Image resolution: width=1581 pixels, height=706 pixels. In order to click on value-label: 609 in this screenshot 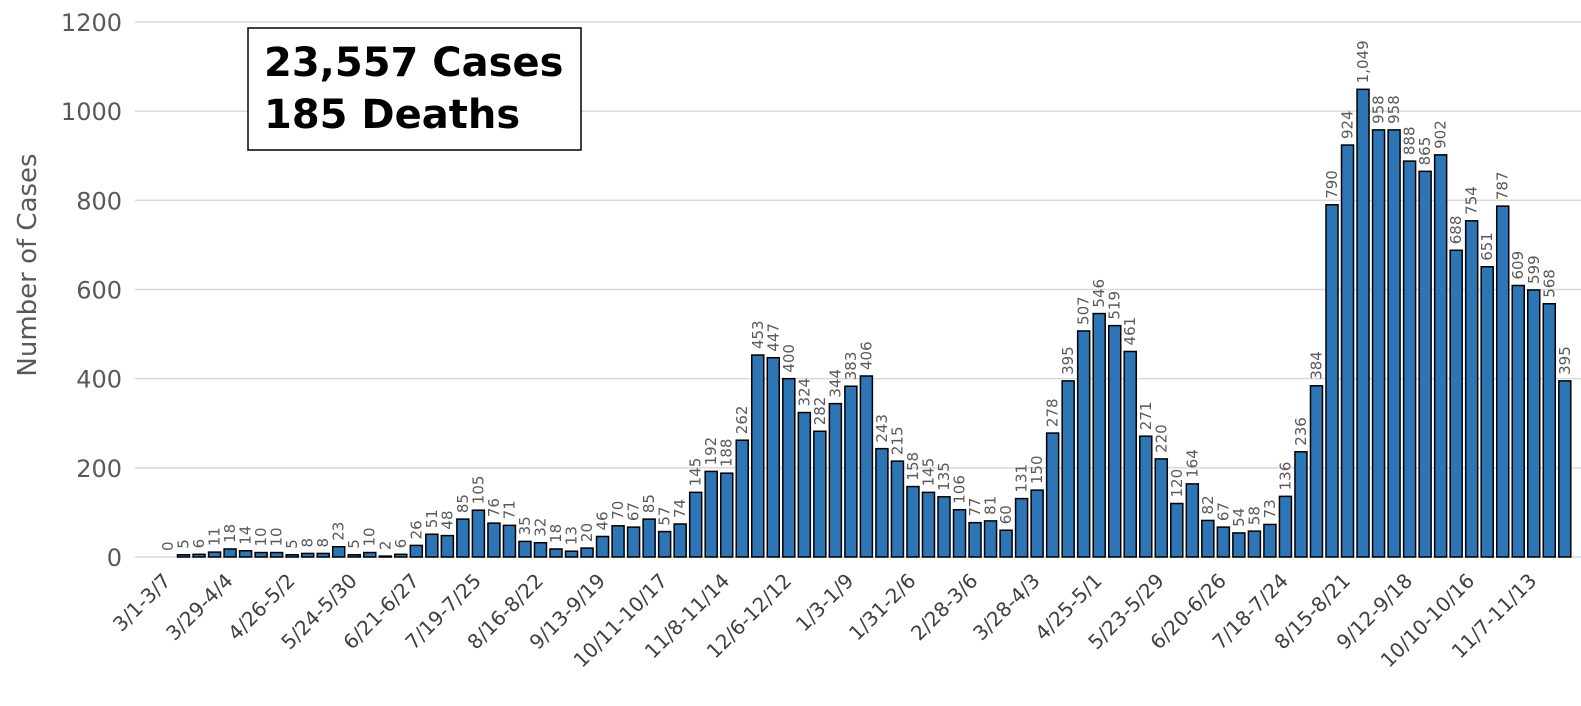, I will do `click(1518, 265)`.